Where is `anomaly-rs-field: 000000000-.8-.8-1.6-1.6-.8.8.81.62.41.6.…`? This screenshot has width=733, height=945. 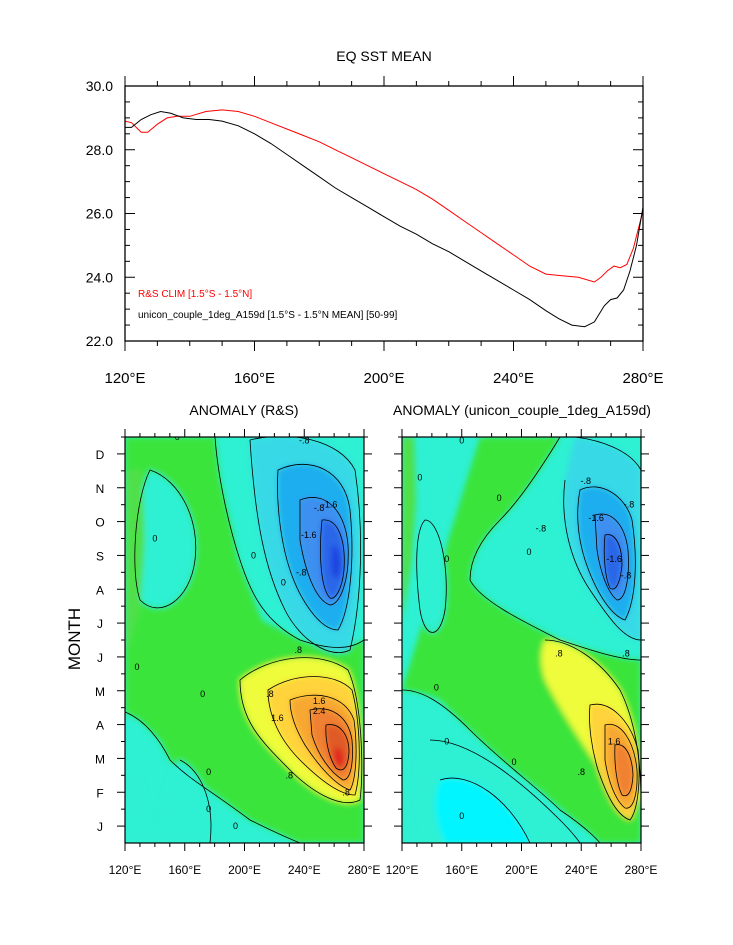 anomaly-rs-field: 000000000-.8-.8-1.6-1.6-.8.8.81.62.41.6.… is located at coordinates (244, 637).